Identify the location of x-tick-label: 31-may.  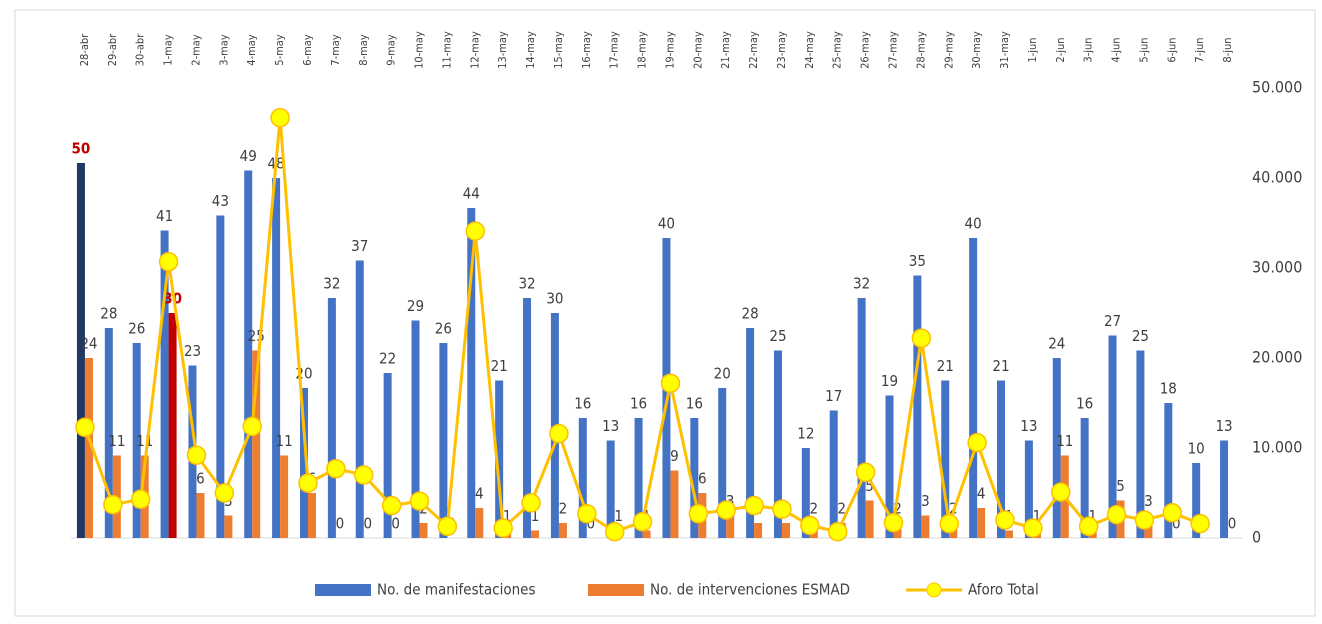
(1004, 50).